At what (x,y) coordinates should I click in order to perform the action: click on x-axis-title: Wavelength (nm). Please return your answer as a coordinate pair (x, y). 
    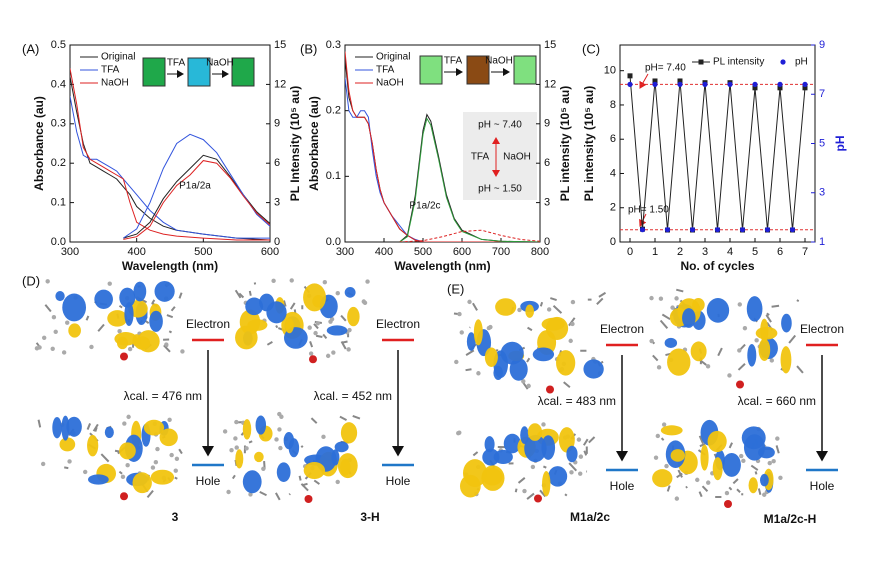
    Looking at the image, I should click on (170, 266).